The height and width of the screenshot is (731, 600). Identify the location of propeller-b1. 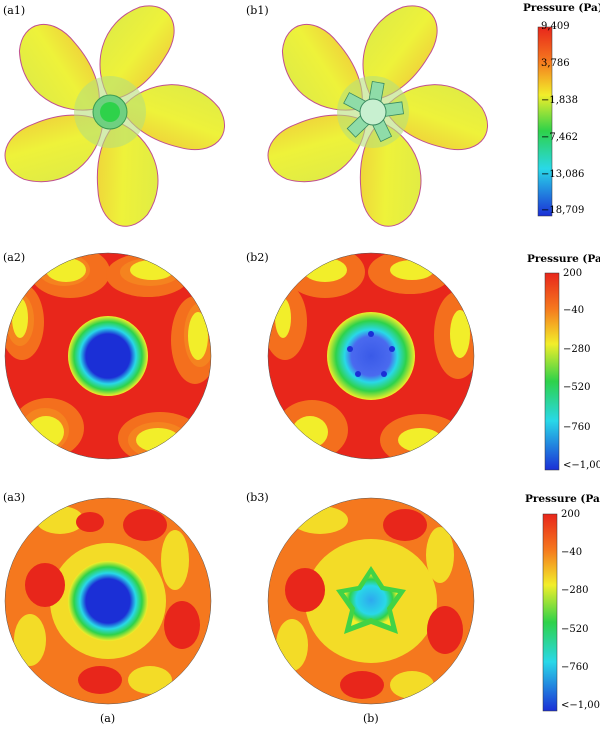
(377, 116).